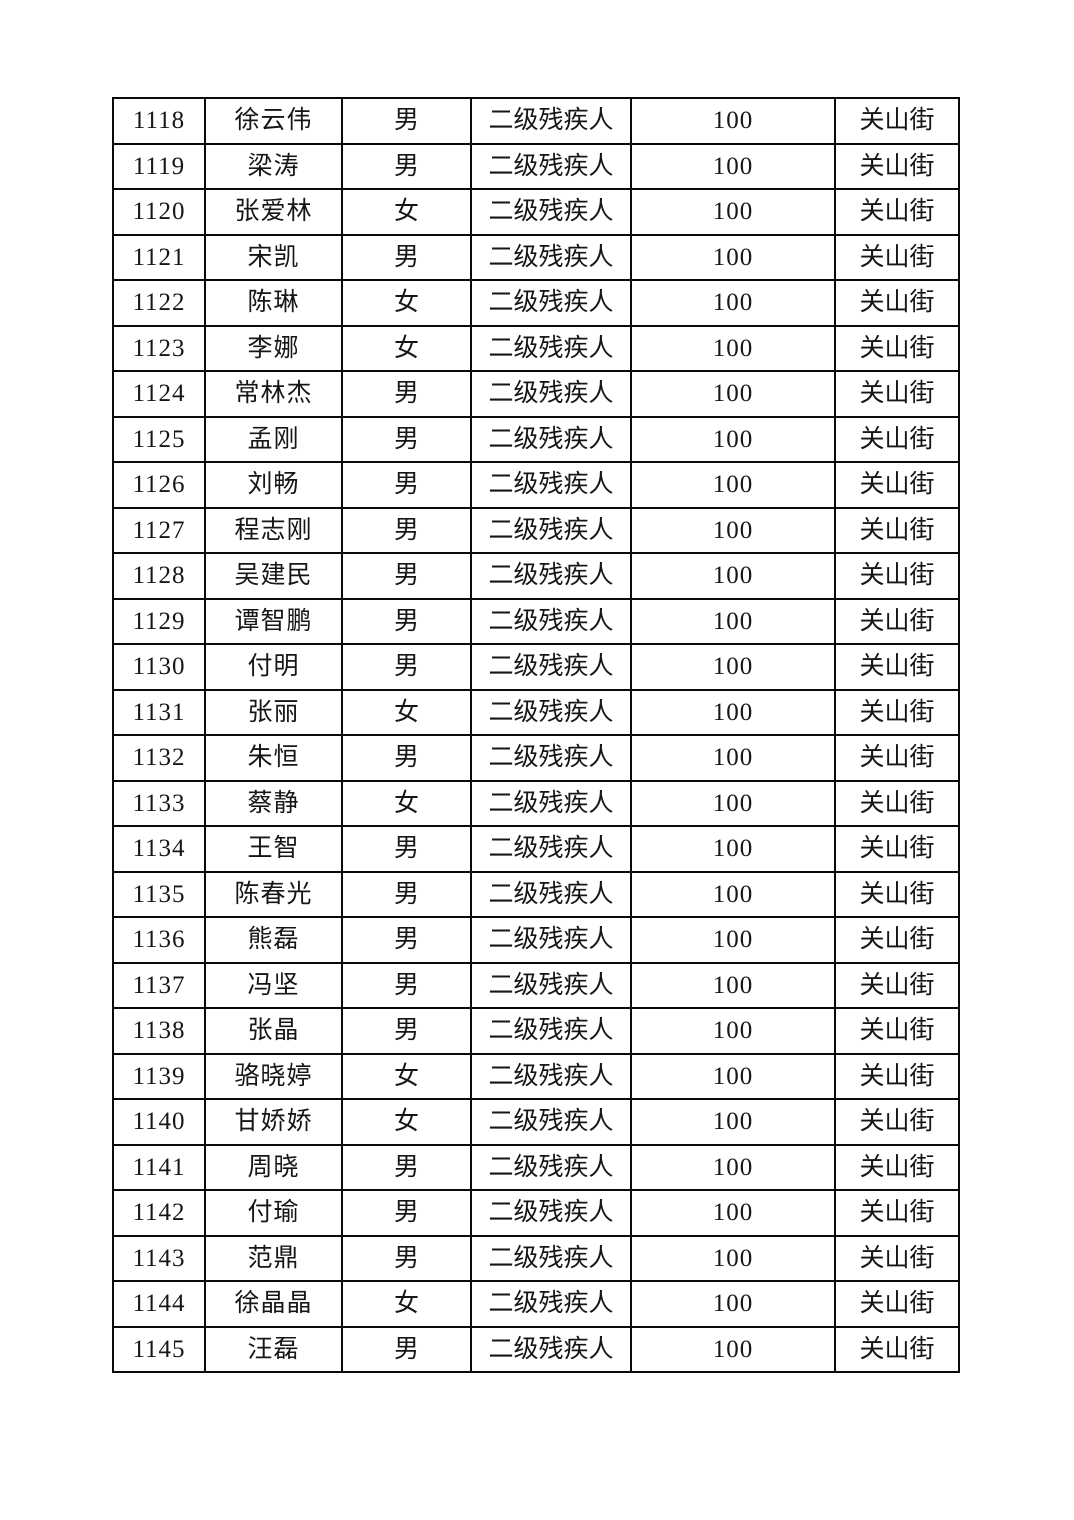 The height and width of the screenshot is (1520, 1074). What do you see at coordinates (536, 1349) in the screenshot?
I see `table-row: 1145 汪磊 男 二级残疾人 100 关山街` at bounding box center [536, 1349].